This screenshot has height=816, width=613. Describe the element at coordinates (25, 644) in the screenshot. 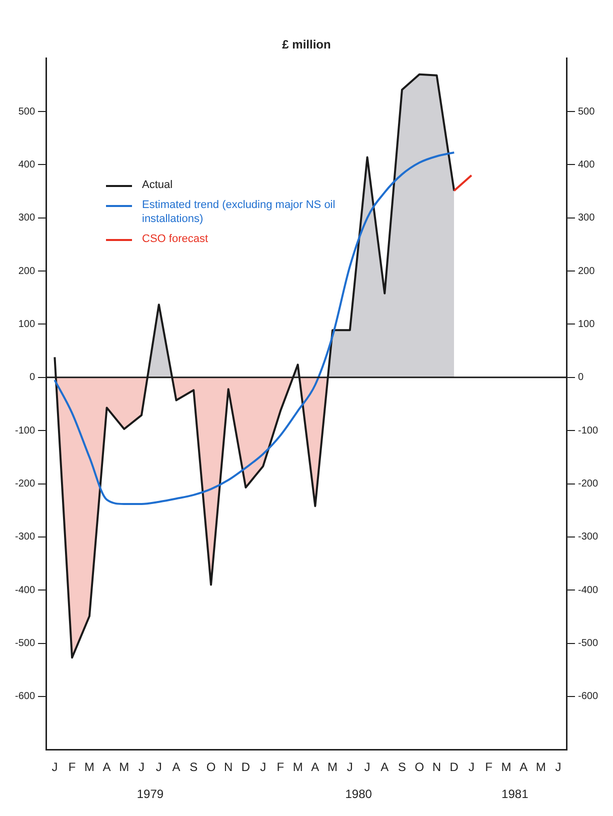

I see `y-tick-label: -500` at that location.